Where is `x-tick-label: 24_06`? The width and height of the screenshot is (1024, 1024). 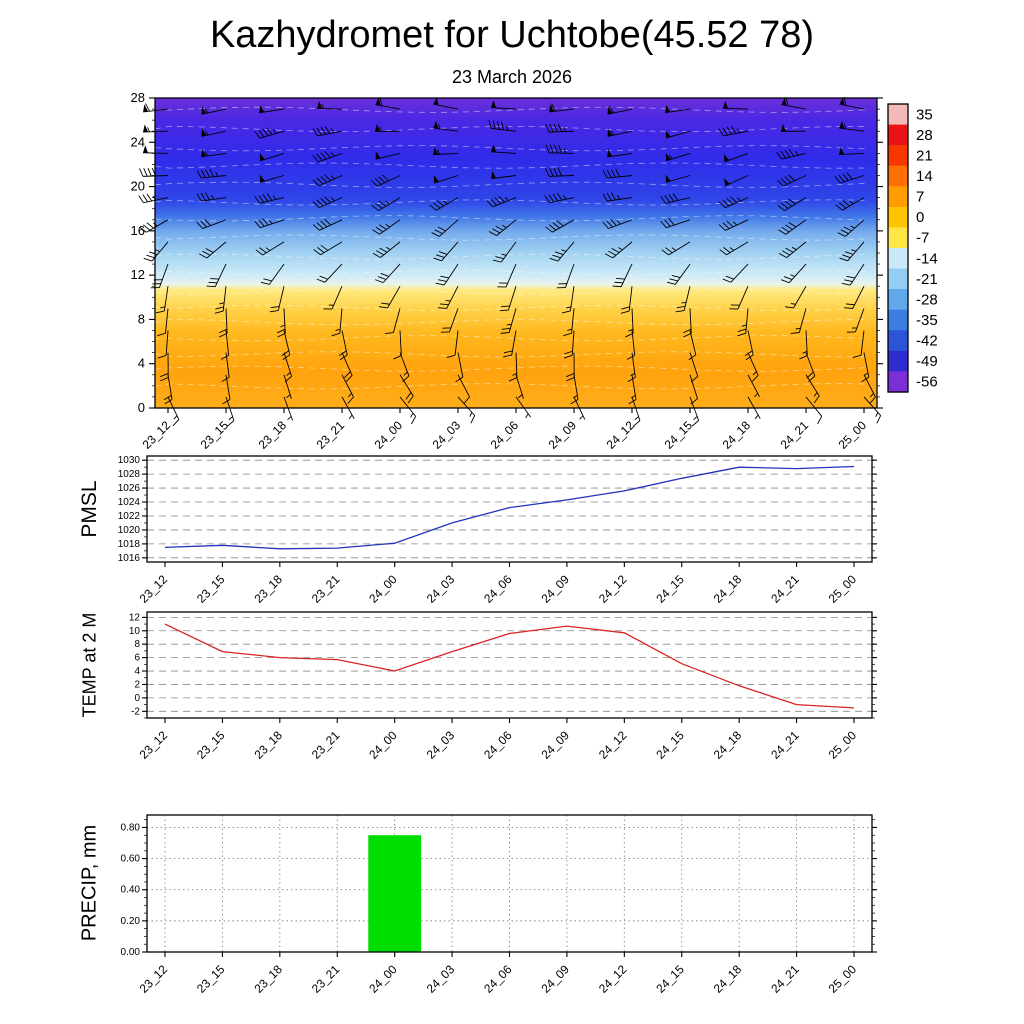 x-tick-label: 24_06 is located at coordinates (498, 979).